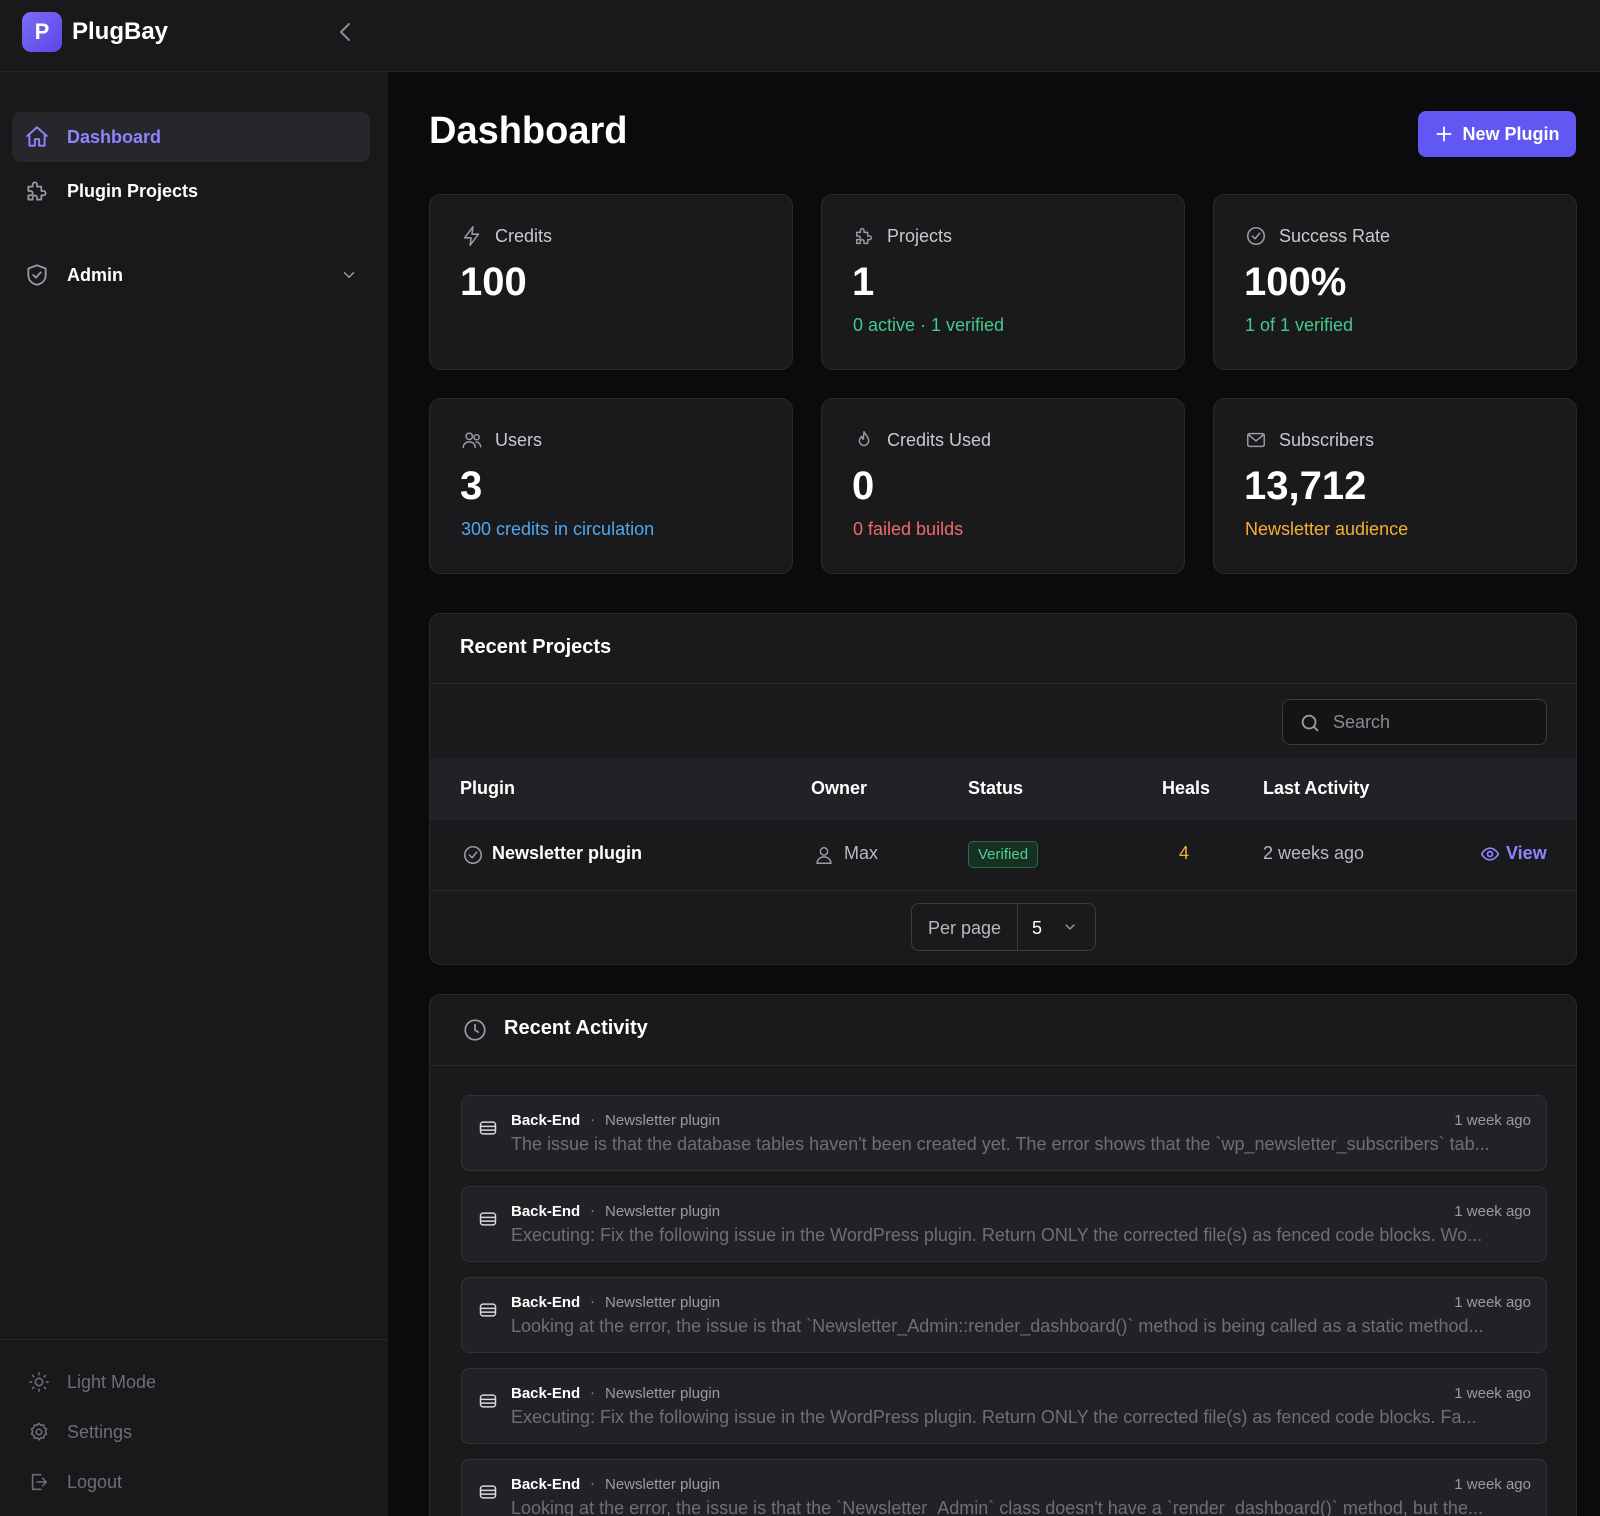  What do you see at coordinates (1037, 928) in the screenshot?
I see `per-page-value: 5` at bounding box center [1037, 928].